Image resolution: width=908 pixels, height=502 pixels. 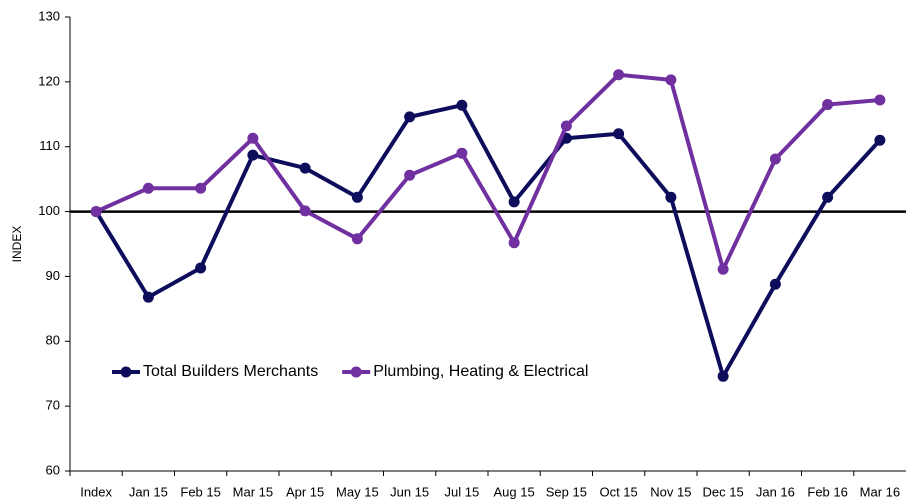 I want to click on x-tick-label: Jun 15, so click(x=409, y=491).